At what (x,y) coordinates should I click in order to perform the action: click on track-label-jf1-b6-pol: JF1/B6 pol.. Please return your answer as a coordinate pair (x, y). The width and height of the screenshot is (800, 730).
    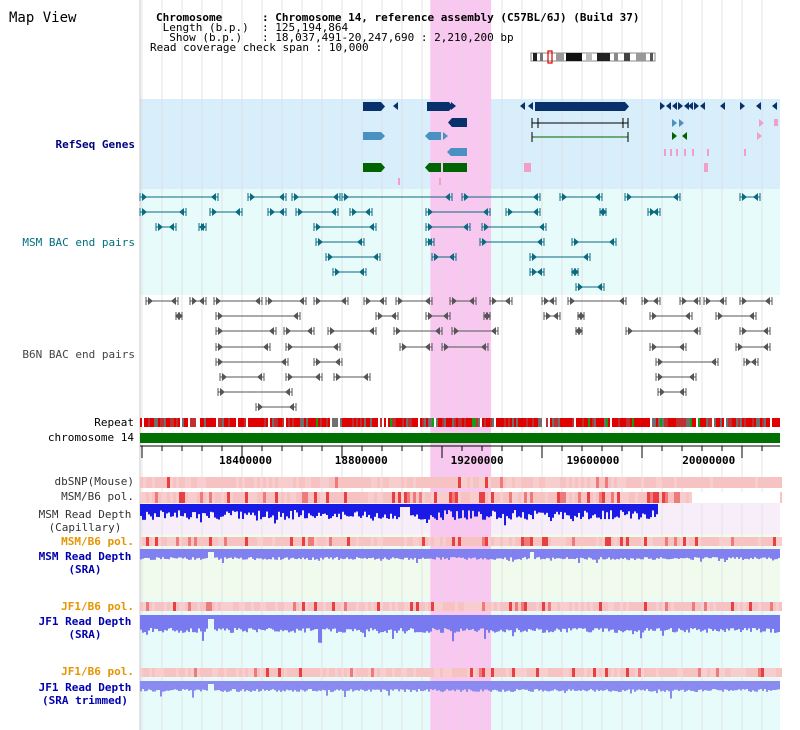
    Looking at the image, I should click on (97, 606).